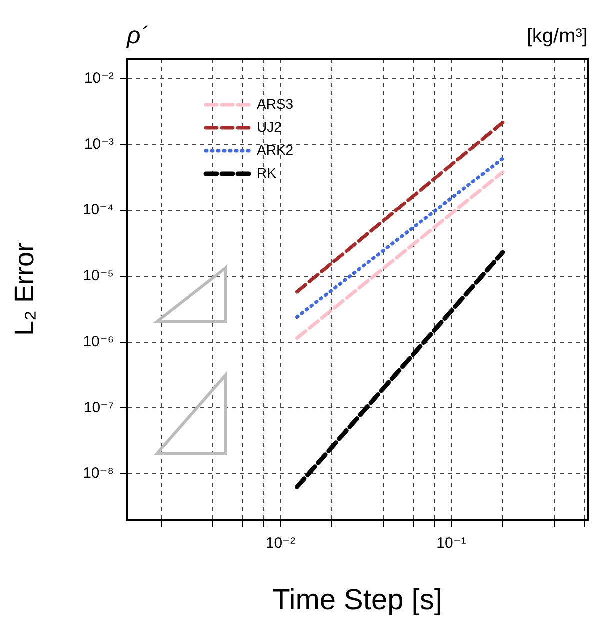 The height and width of the screenshot is (623, 594). I want to click on chart-title: ρ´, so click(137, 36).